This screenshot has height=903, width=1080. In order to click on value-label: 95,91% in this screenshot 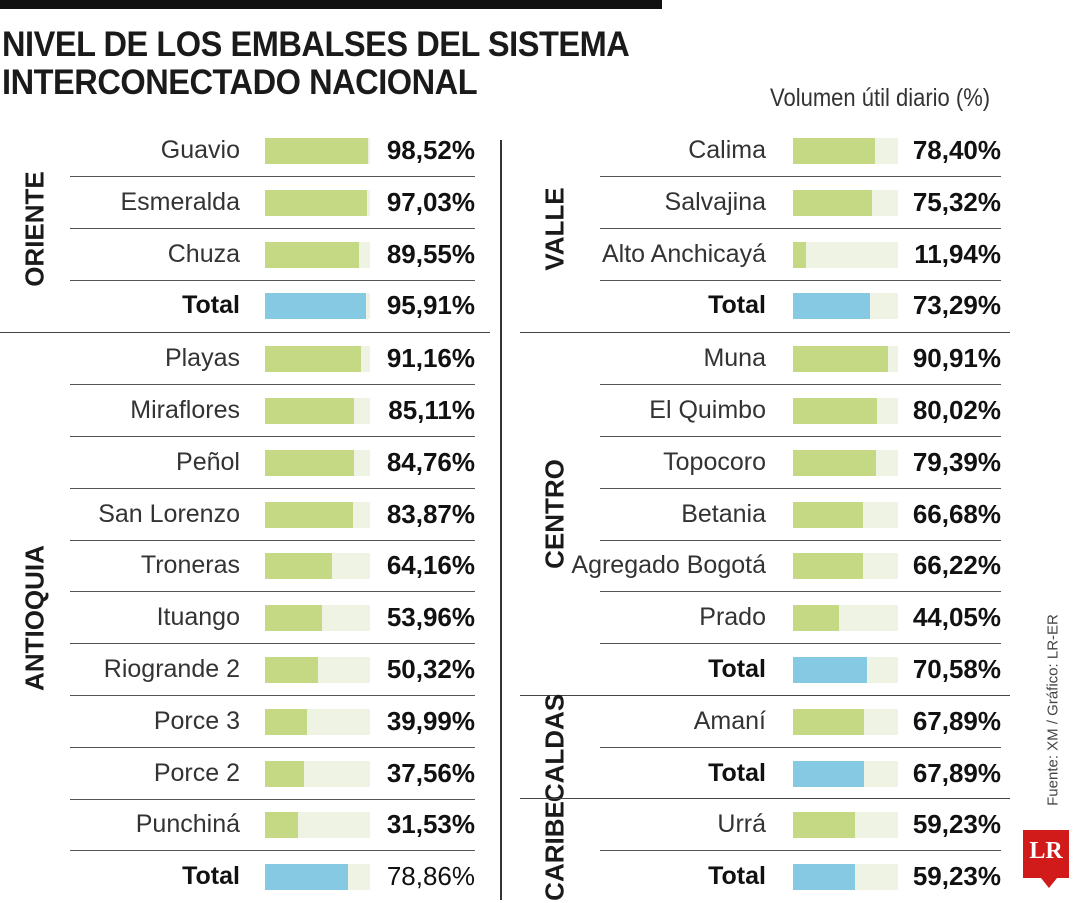, I will do `click(430, 305)`.